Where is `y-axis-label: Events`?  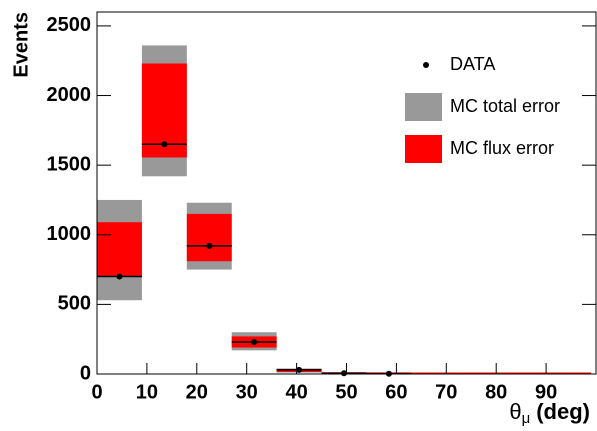
y-axis-label: Events is located at coordinates (21, 45).